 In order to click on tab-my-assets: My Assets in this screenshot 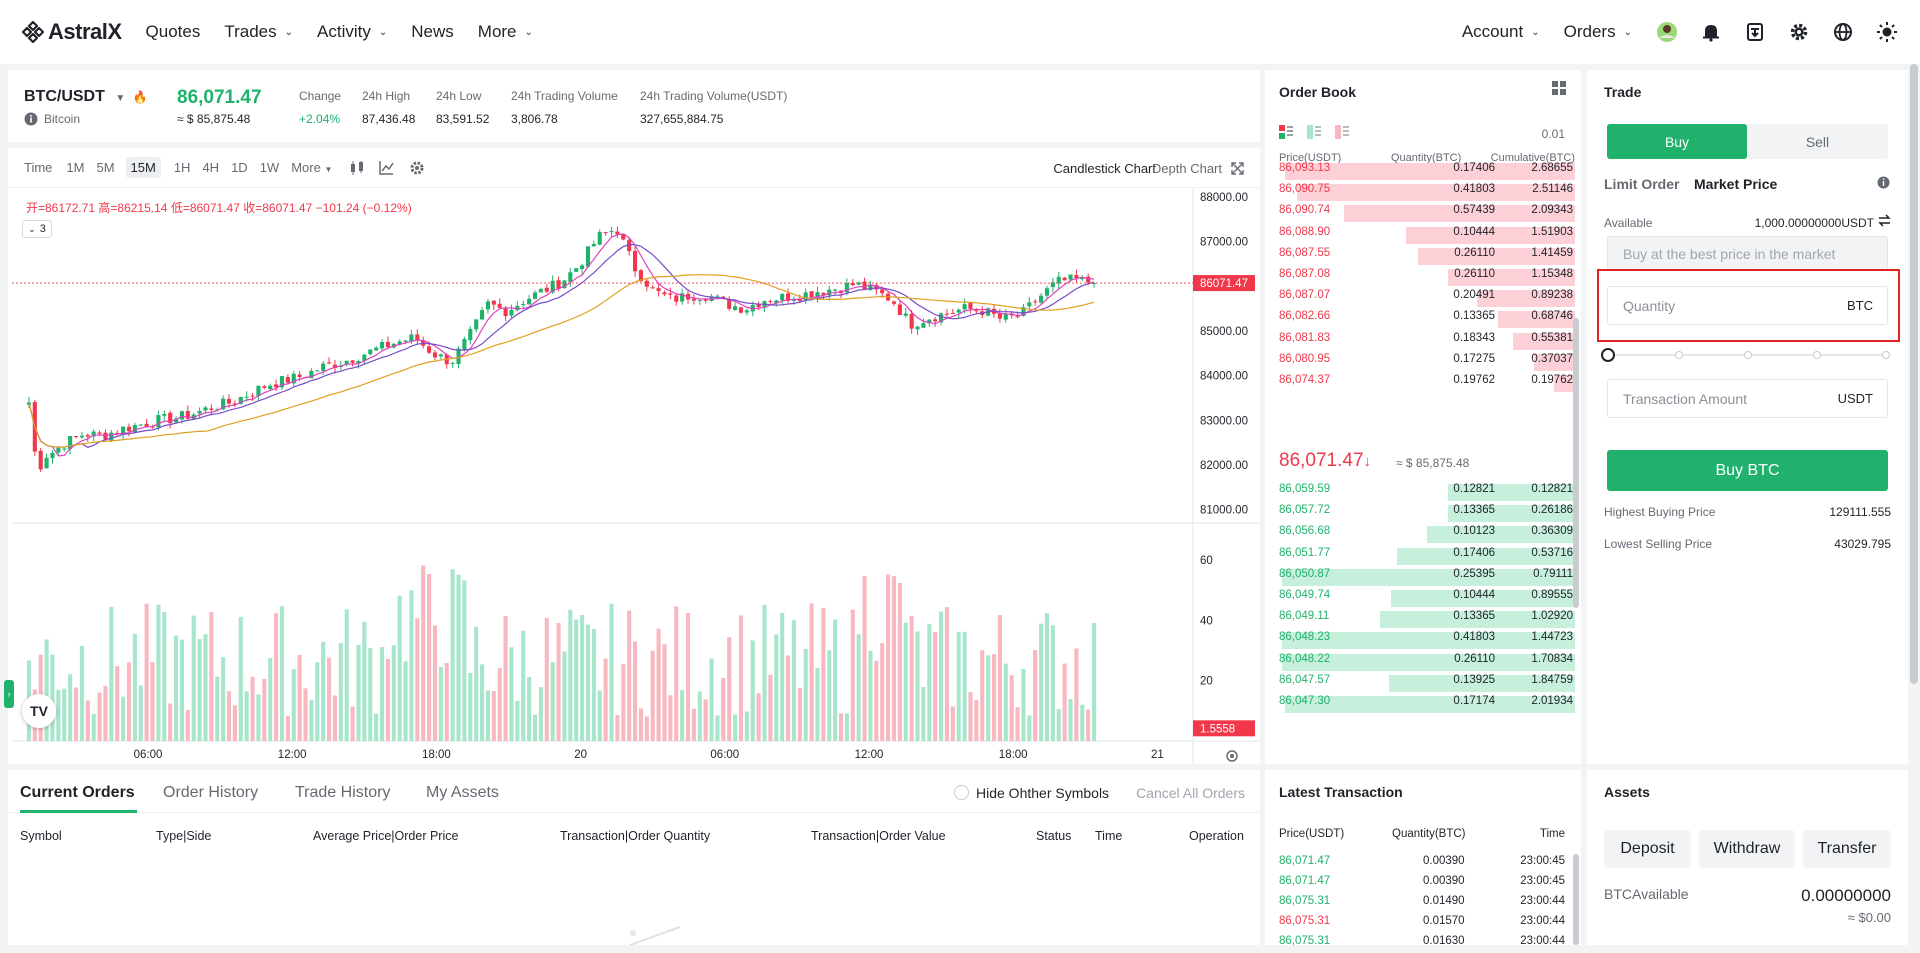, I will do `click(462, 792)`.